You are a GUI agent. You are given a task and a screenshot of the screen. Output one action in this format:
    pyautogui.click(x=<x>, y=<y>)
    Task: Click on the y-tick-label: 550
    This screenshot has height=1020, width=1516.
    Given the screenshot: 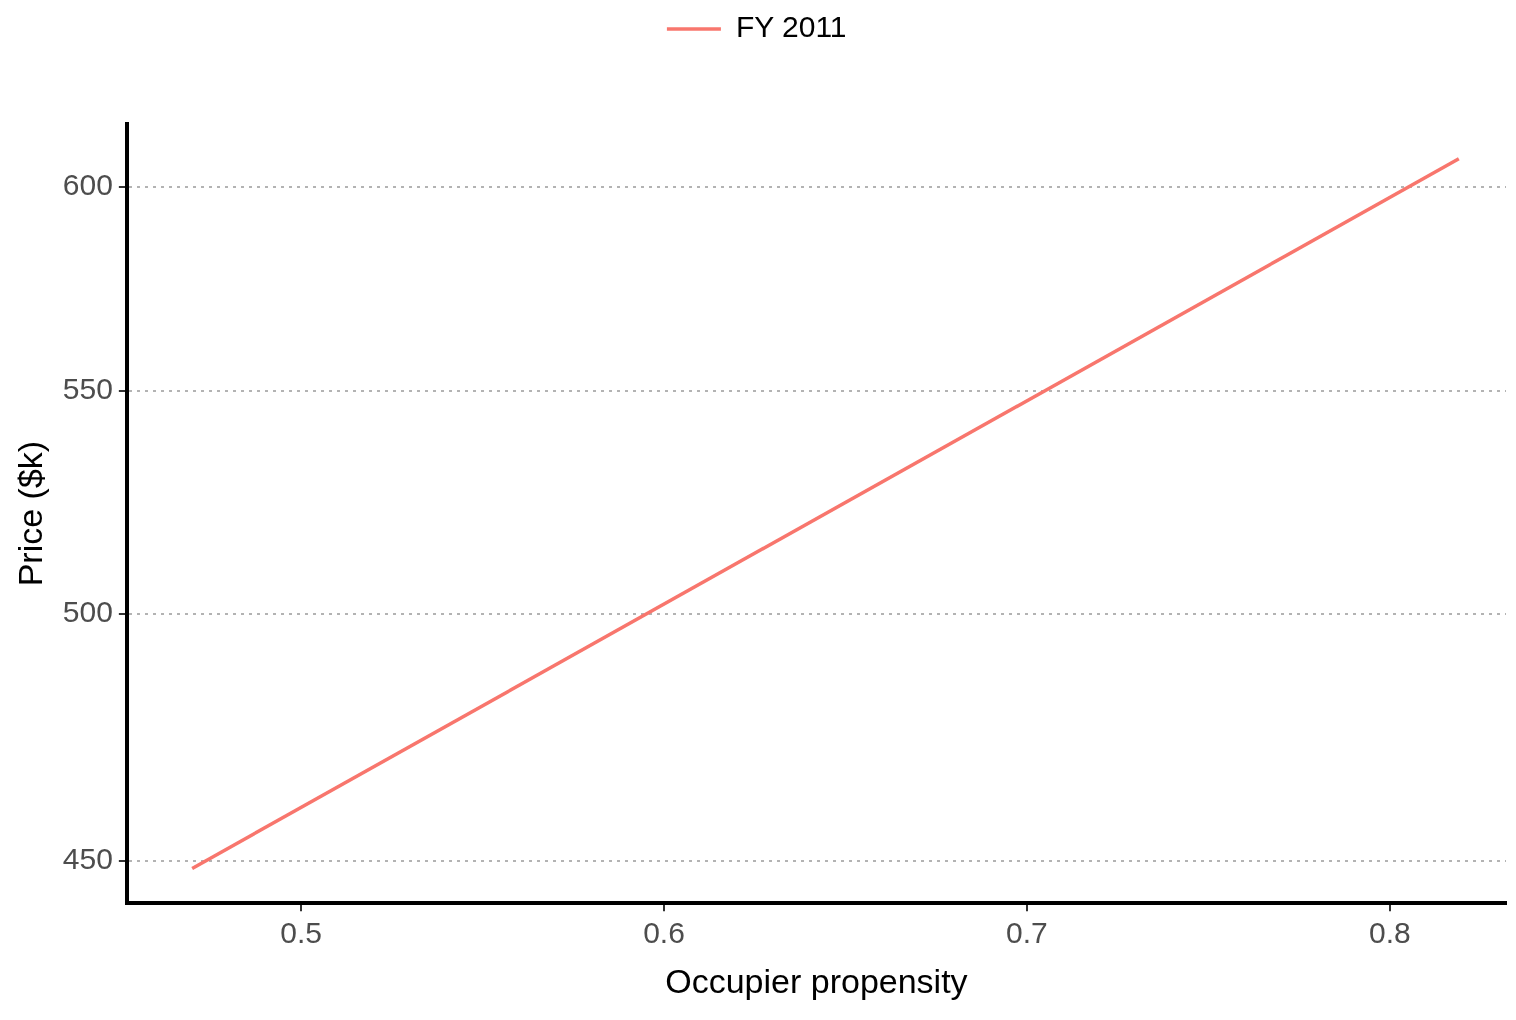 What is the action you would take?
    pyautogui.click(x=87, y=389)
    